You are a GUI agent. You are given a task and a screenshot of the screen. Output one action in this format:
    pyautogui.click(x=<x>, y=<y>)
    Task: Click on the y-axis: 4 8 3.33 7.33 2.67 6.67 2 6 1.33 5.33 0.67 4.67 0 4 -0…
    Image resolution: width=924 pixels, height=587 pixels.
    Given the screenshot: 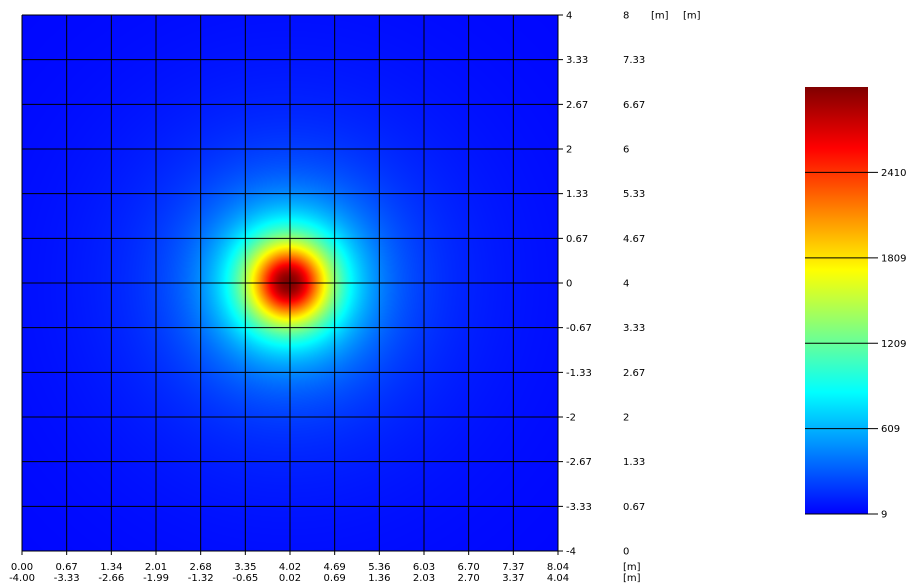 What is the action you would take?
    pyautogui.click(x=633, y=284)
    